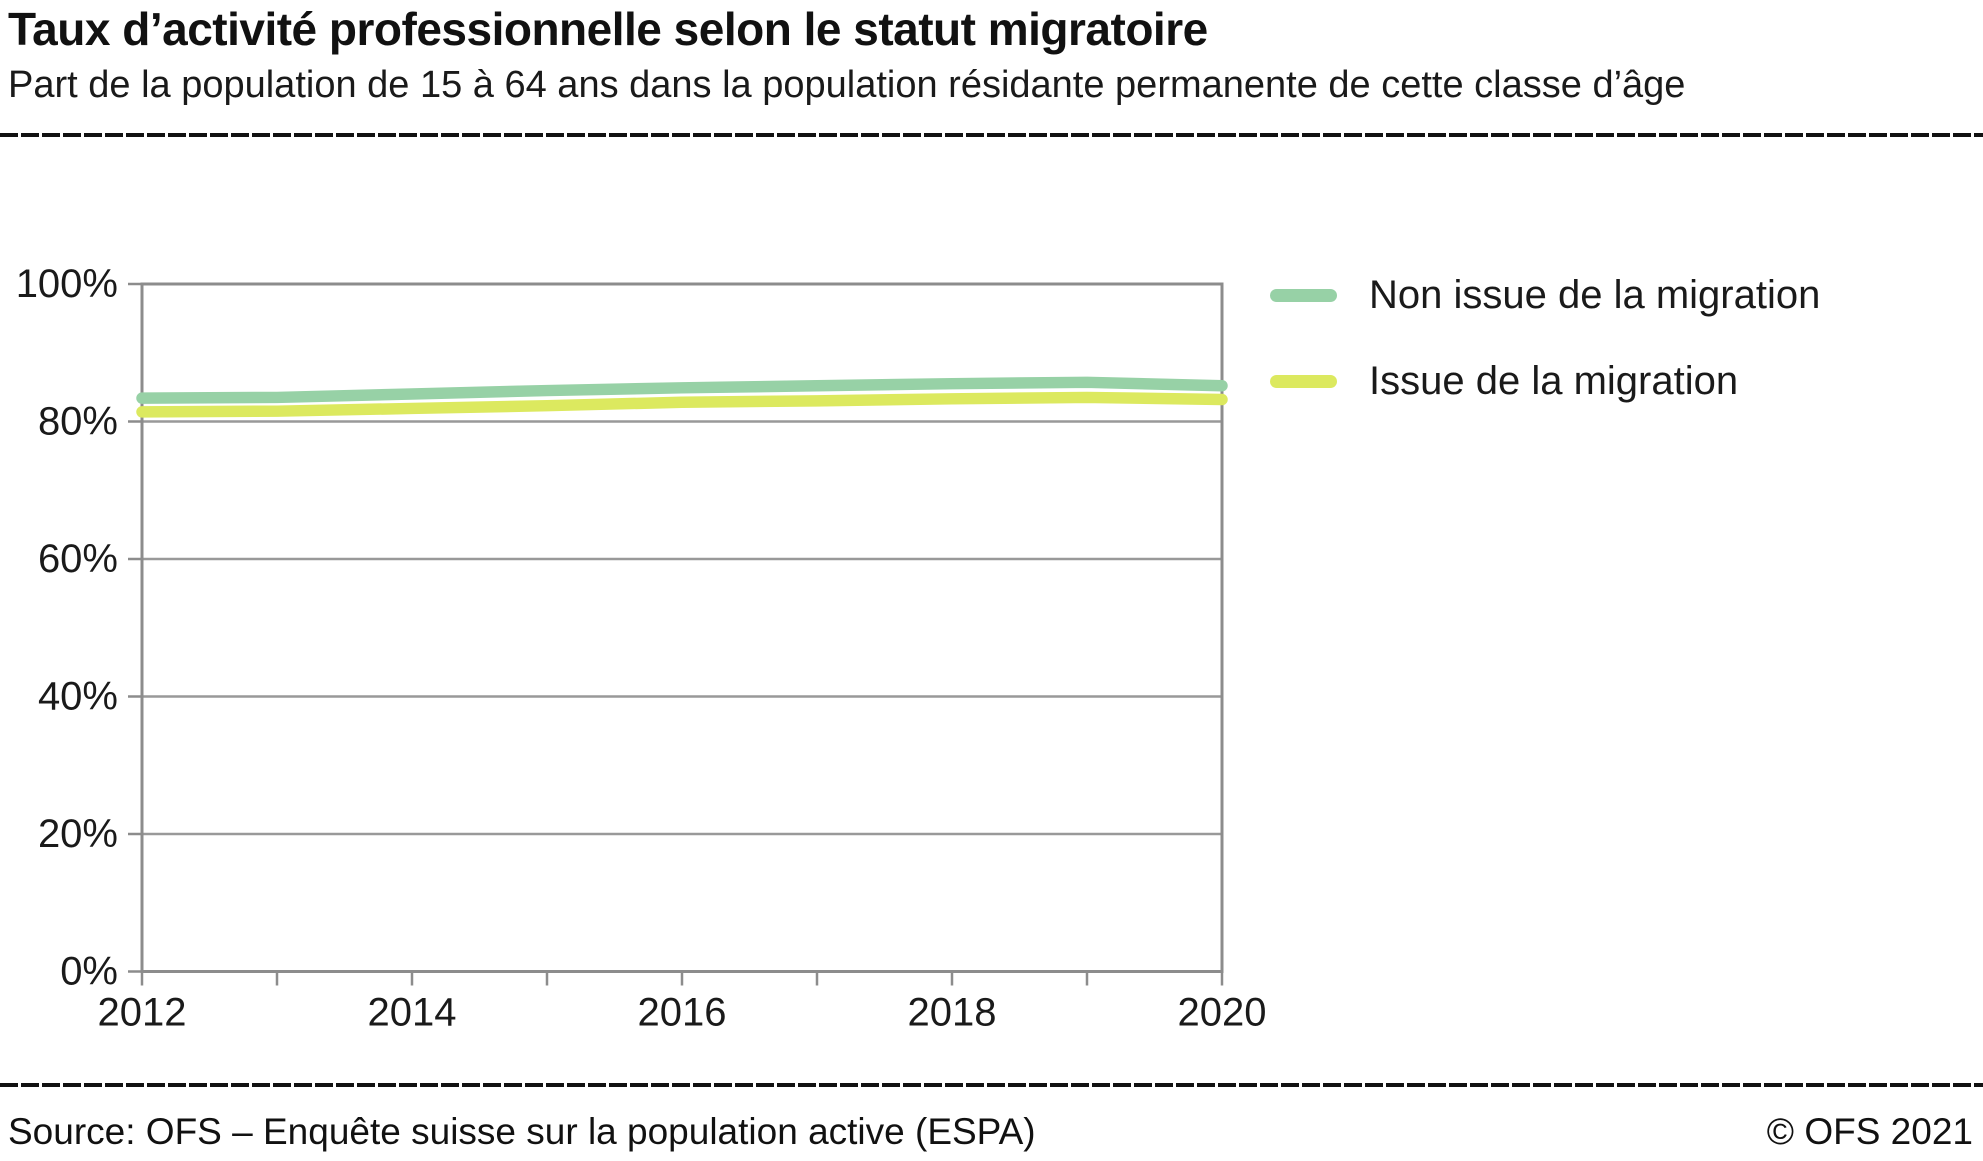 The image size is (1983, 1161). What do you see at coordinates (1554, 380) in the screenshot?
I see `legend-label: Issue de la migration` at bounding box center [1554, 380].